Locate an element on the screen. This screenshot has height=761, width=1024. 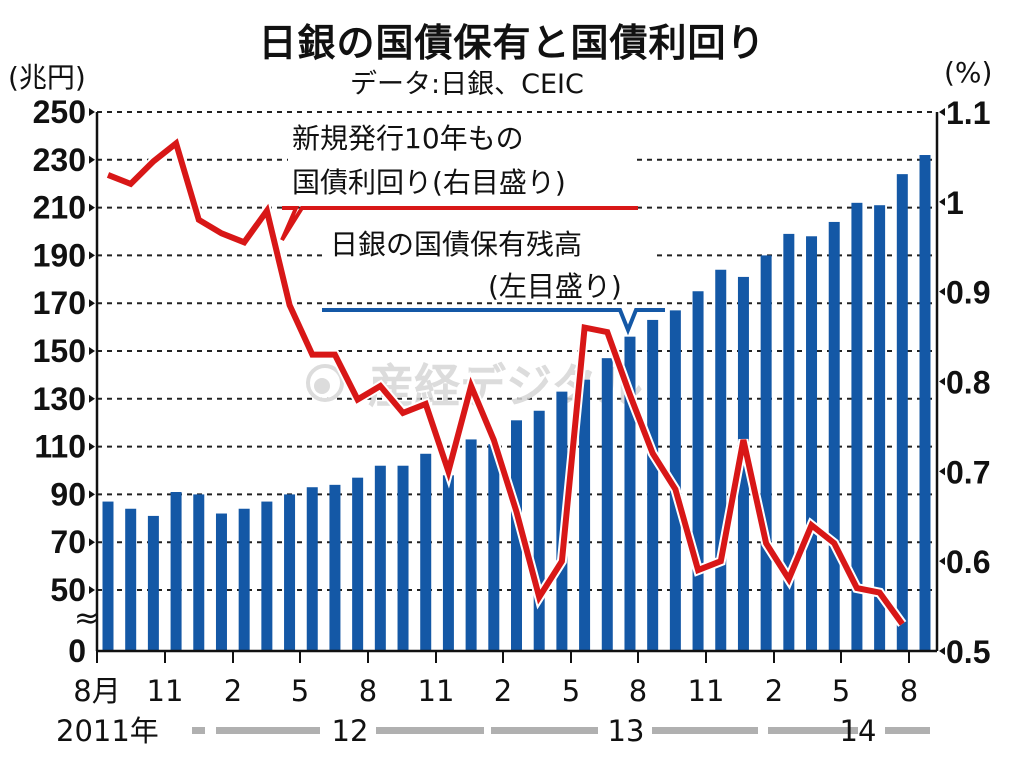
svg-text: 日銀の国債保有残高 is located at coordinates (456, 244).